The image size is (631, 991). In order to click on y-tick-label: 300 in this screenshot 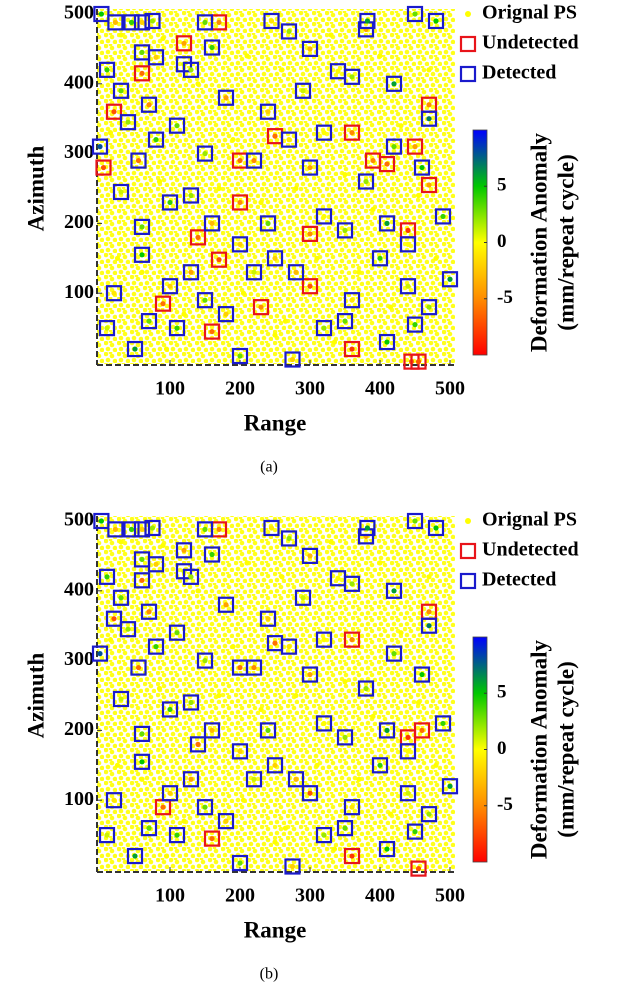, I will do `click(79, 659)`.